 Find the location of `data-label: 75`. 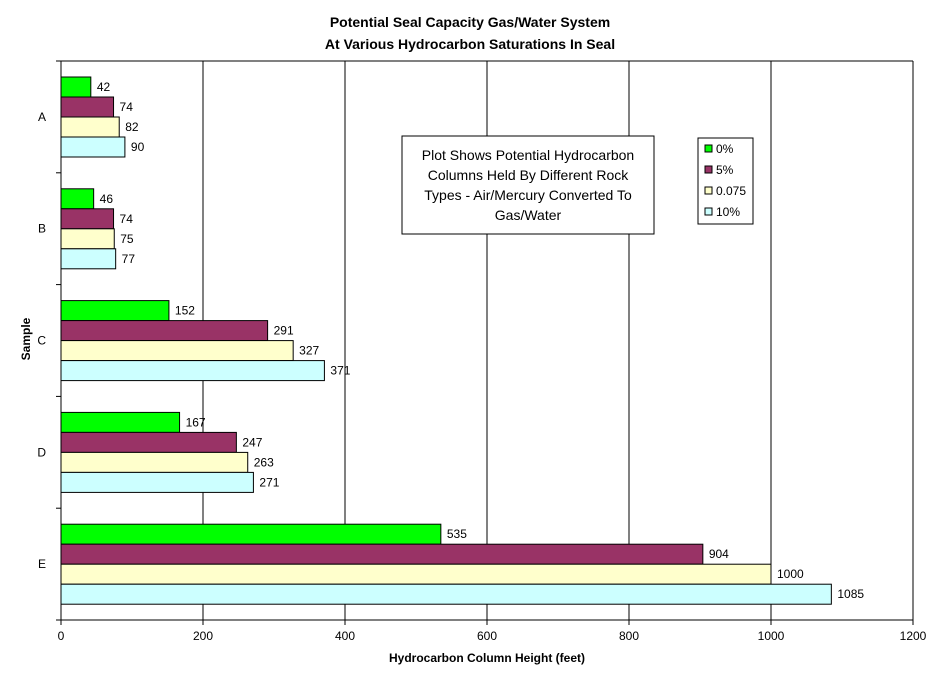

data-label: 75 is located at coordinates (127, 239).